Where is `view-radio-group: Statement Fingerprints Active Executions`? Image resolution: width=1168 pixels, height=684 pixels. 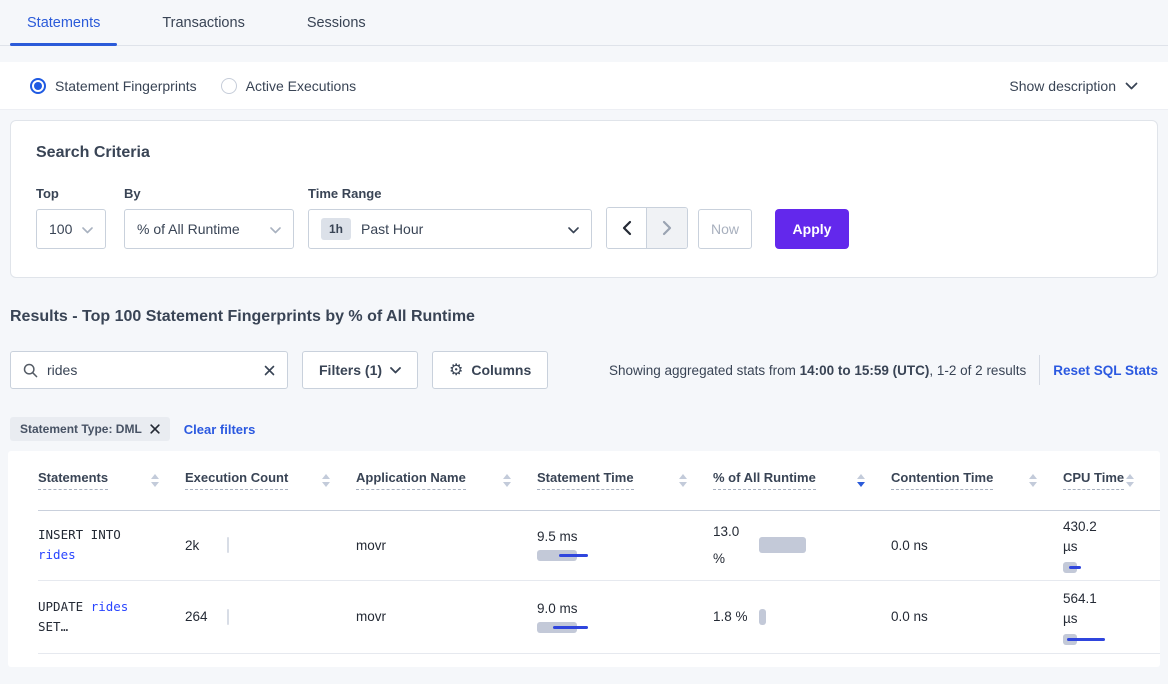 view-radio-group: Statement Fingerprints Active Executions is located at coordinates (193, 85).